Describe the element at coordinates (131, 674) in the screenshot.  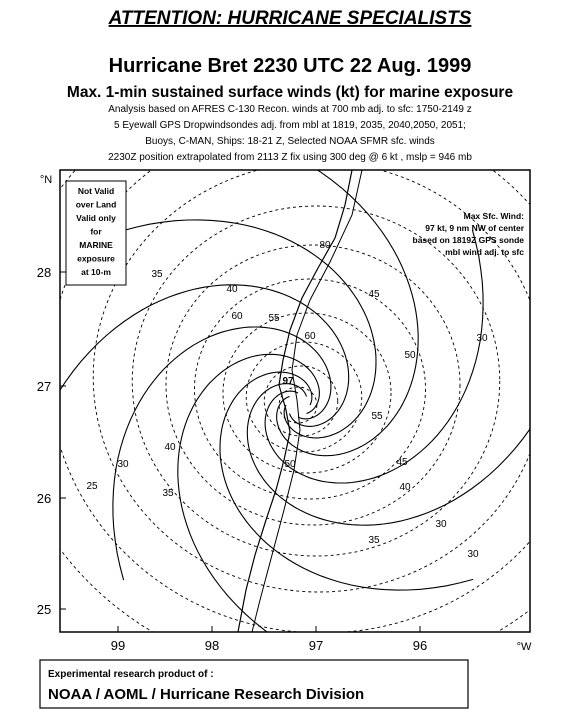
I see `footer-line1: Experimental research product of :` at that location.